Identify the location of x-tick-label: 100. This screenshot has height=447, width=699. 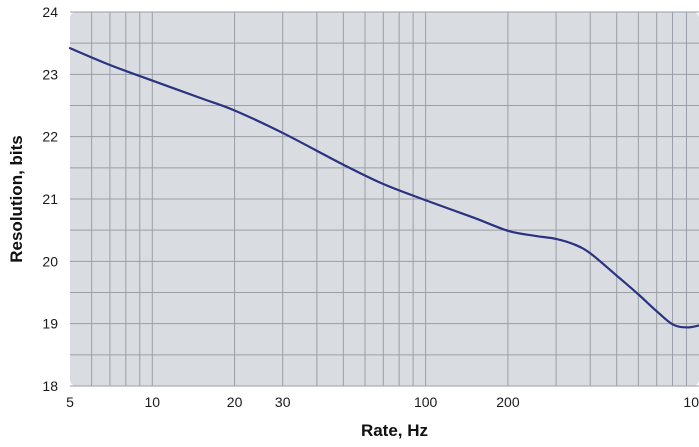
(426, 402).